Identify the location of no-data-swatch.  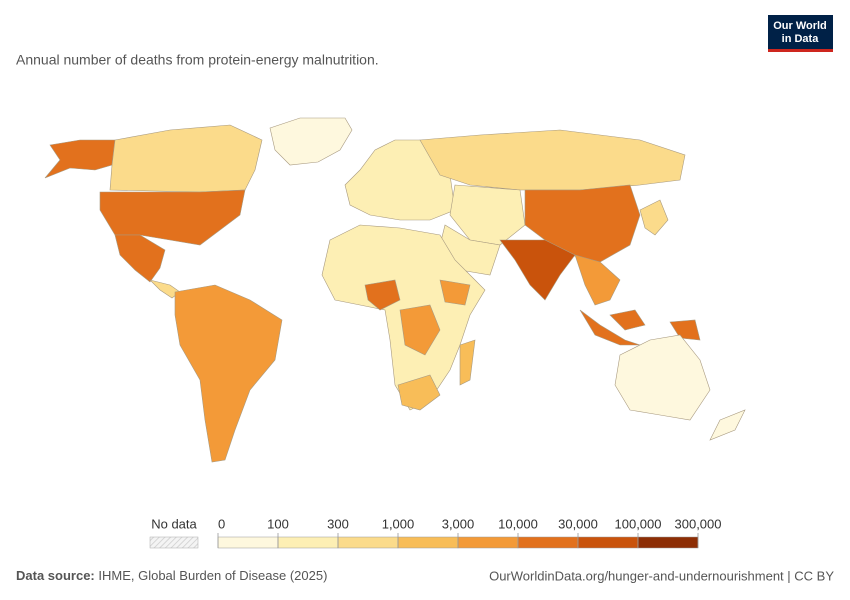
(174, 542).